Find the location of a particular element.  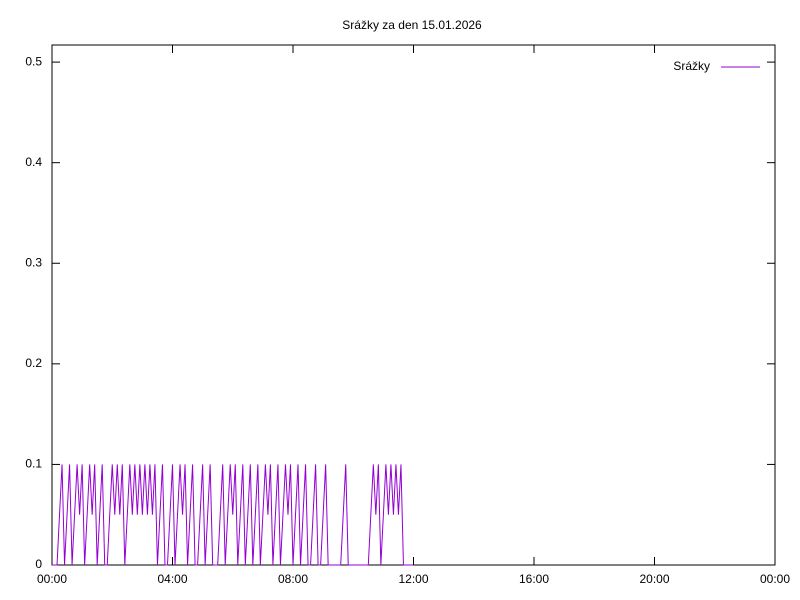

y-tick-label: 0.4 is located at coordinates (33, 162).